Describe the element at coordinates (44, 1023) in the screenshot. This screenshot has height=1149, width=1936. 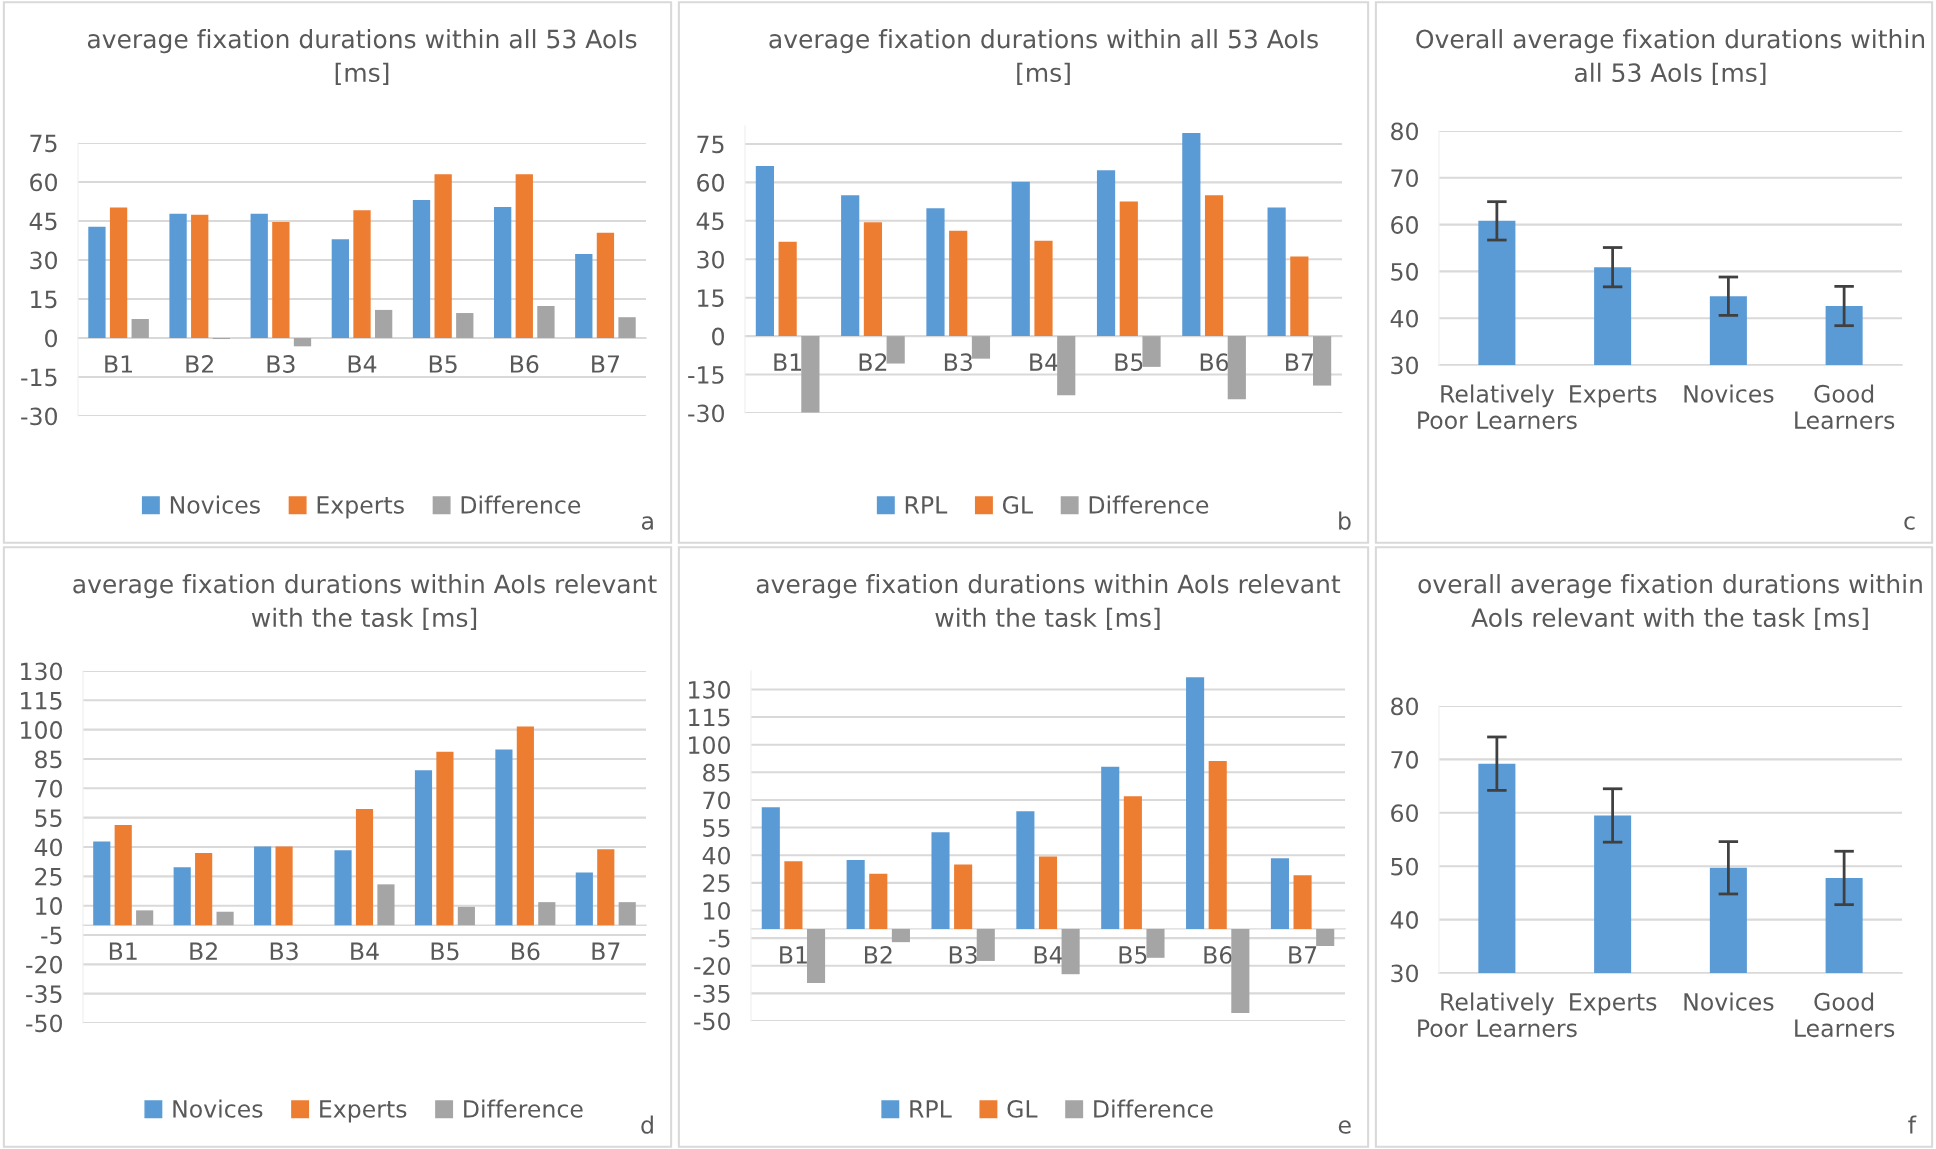
I see `y-tick-label: -50` at that location.